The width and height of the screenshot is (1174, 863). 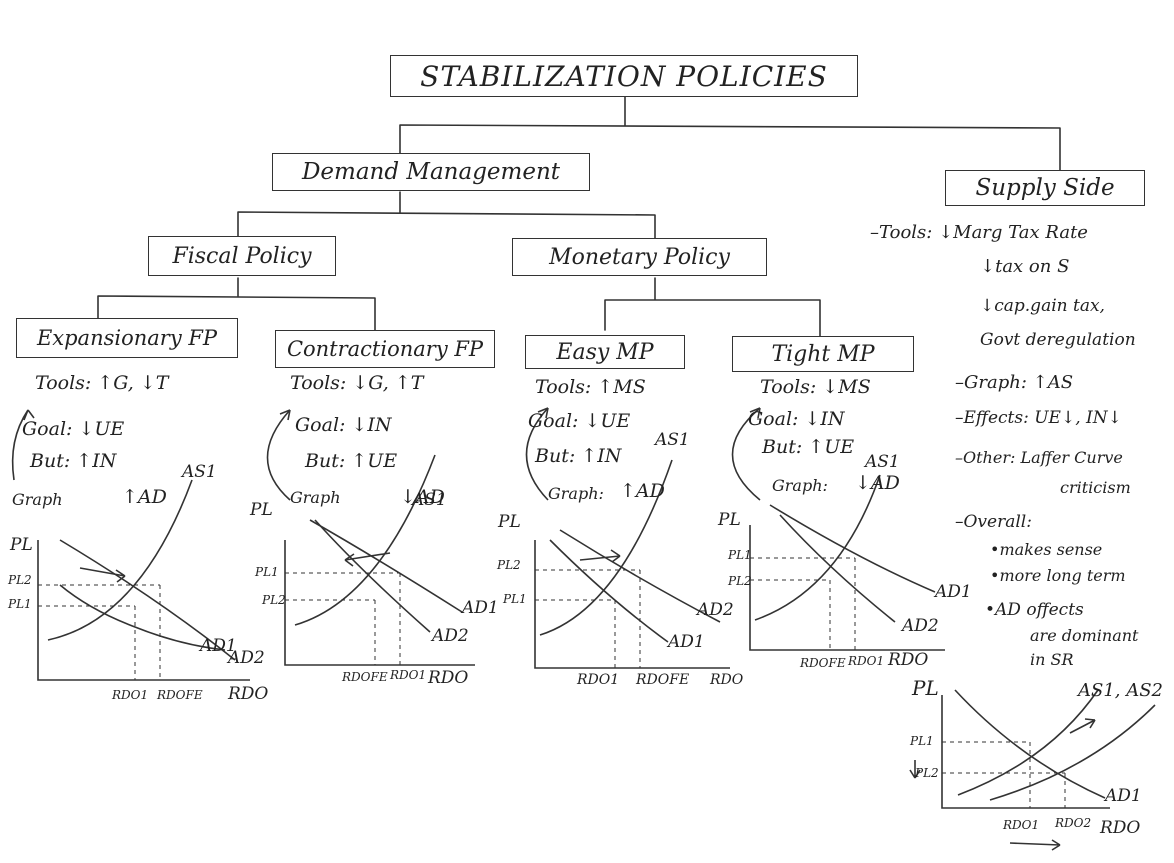 What do you see at coordinates (515, 599) in the screenshot?
I see `easy-pl1: PL1` at bounding box center [515, 599].